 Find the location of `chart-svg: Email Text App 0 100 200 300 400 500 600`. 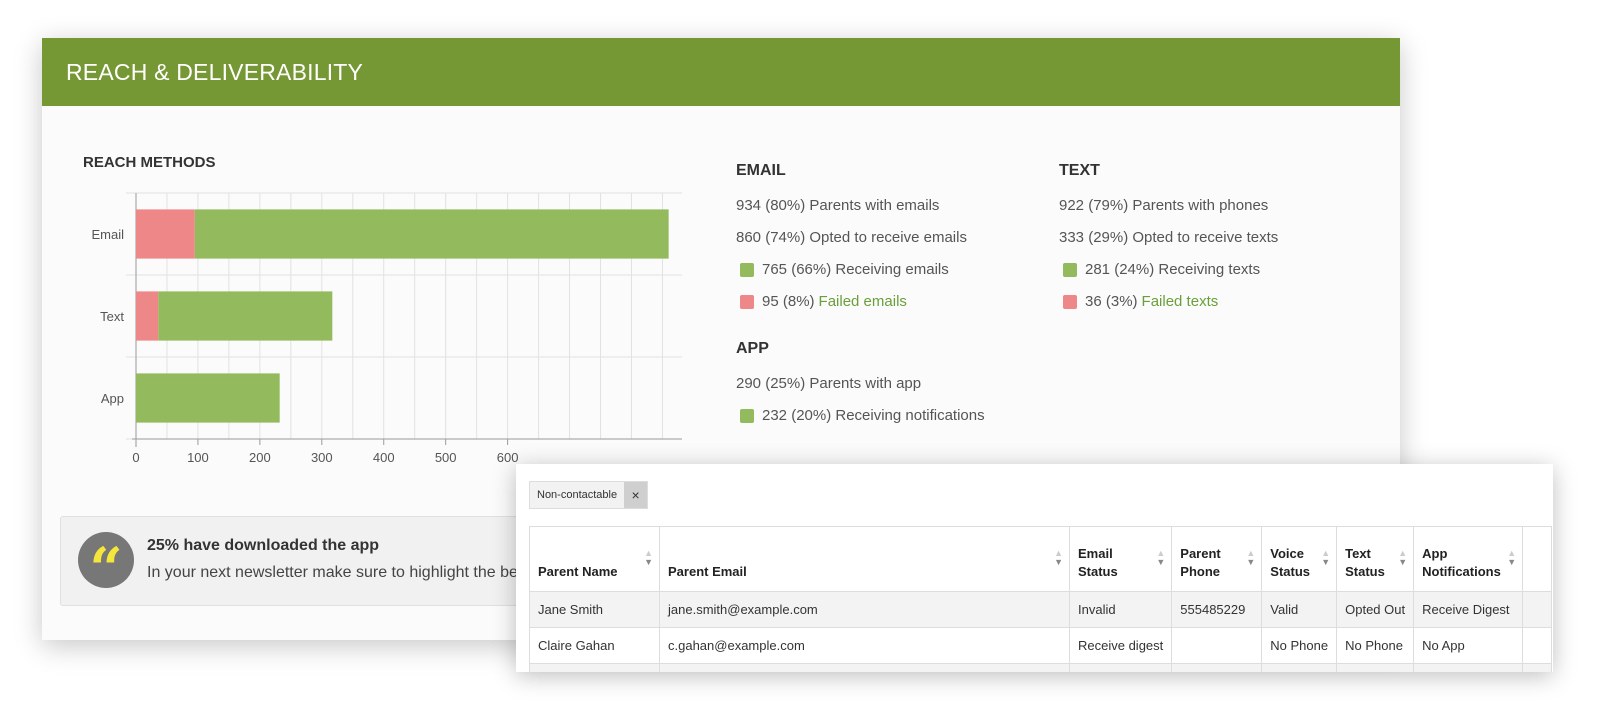

chart-svg: Email Text App 0 100 200 300 400 500 600 is located at coordinates (401, 328).